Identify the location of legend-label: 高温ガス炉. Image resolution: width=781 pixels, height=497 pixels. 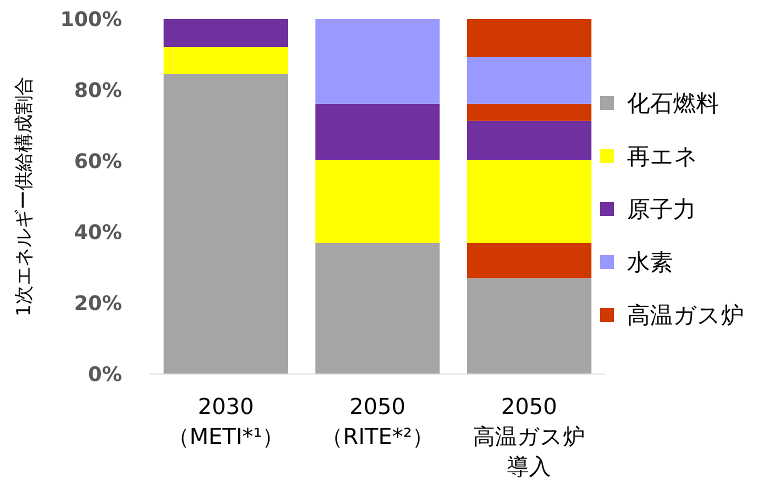
(685, 316).